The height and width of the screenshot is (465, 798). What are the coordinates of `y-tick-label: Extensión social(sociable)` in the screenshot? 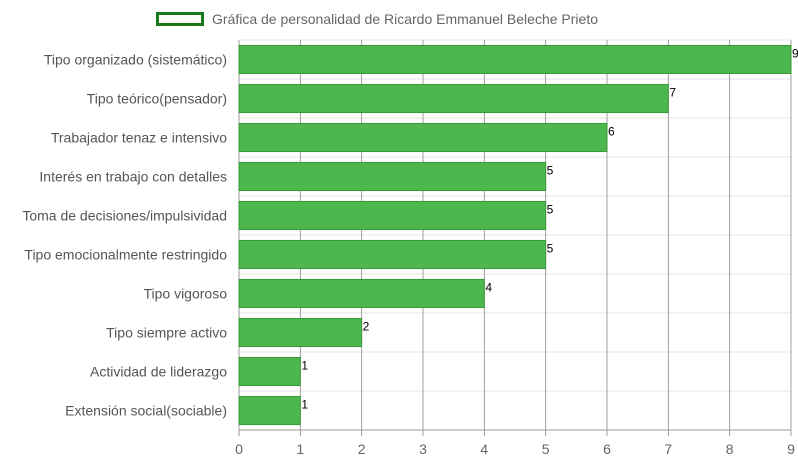 It's located at (146, 411).